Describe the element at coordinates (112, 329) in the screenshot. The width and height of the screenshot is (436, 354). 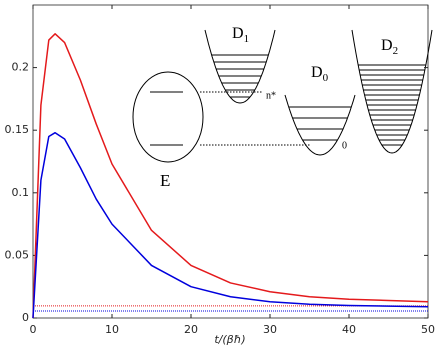
I see `x-tick-label: 10` at that location.